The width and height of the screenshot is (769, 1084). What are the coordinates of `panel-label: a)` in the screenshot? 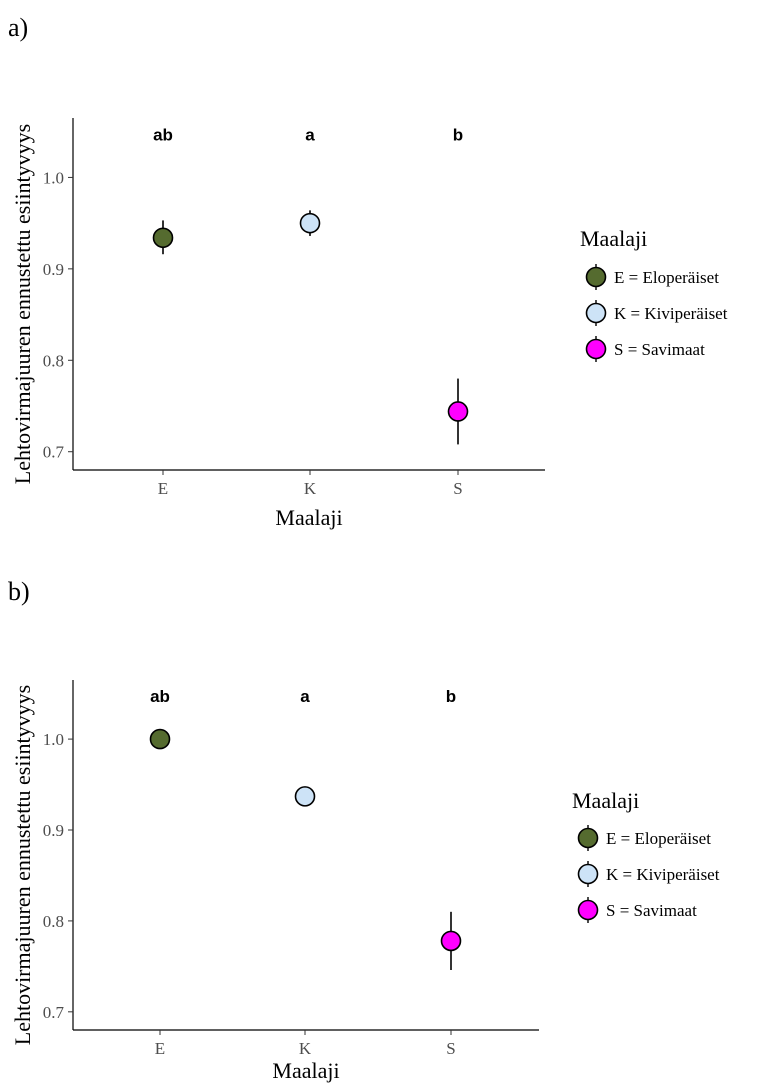 It's located at (18, 27).